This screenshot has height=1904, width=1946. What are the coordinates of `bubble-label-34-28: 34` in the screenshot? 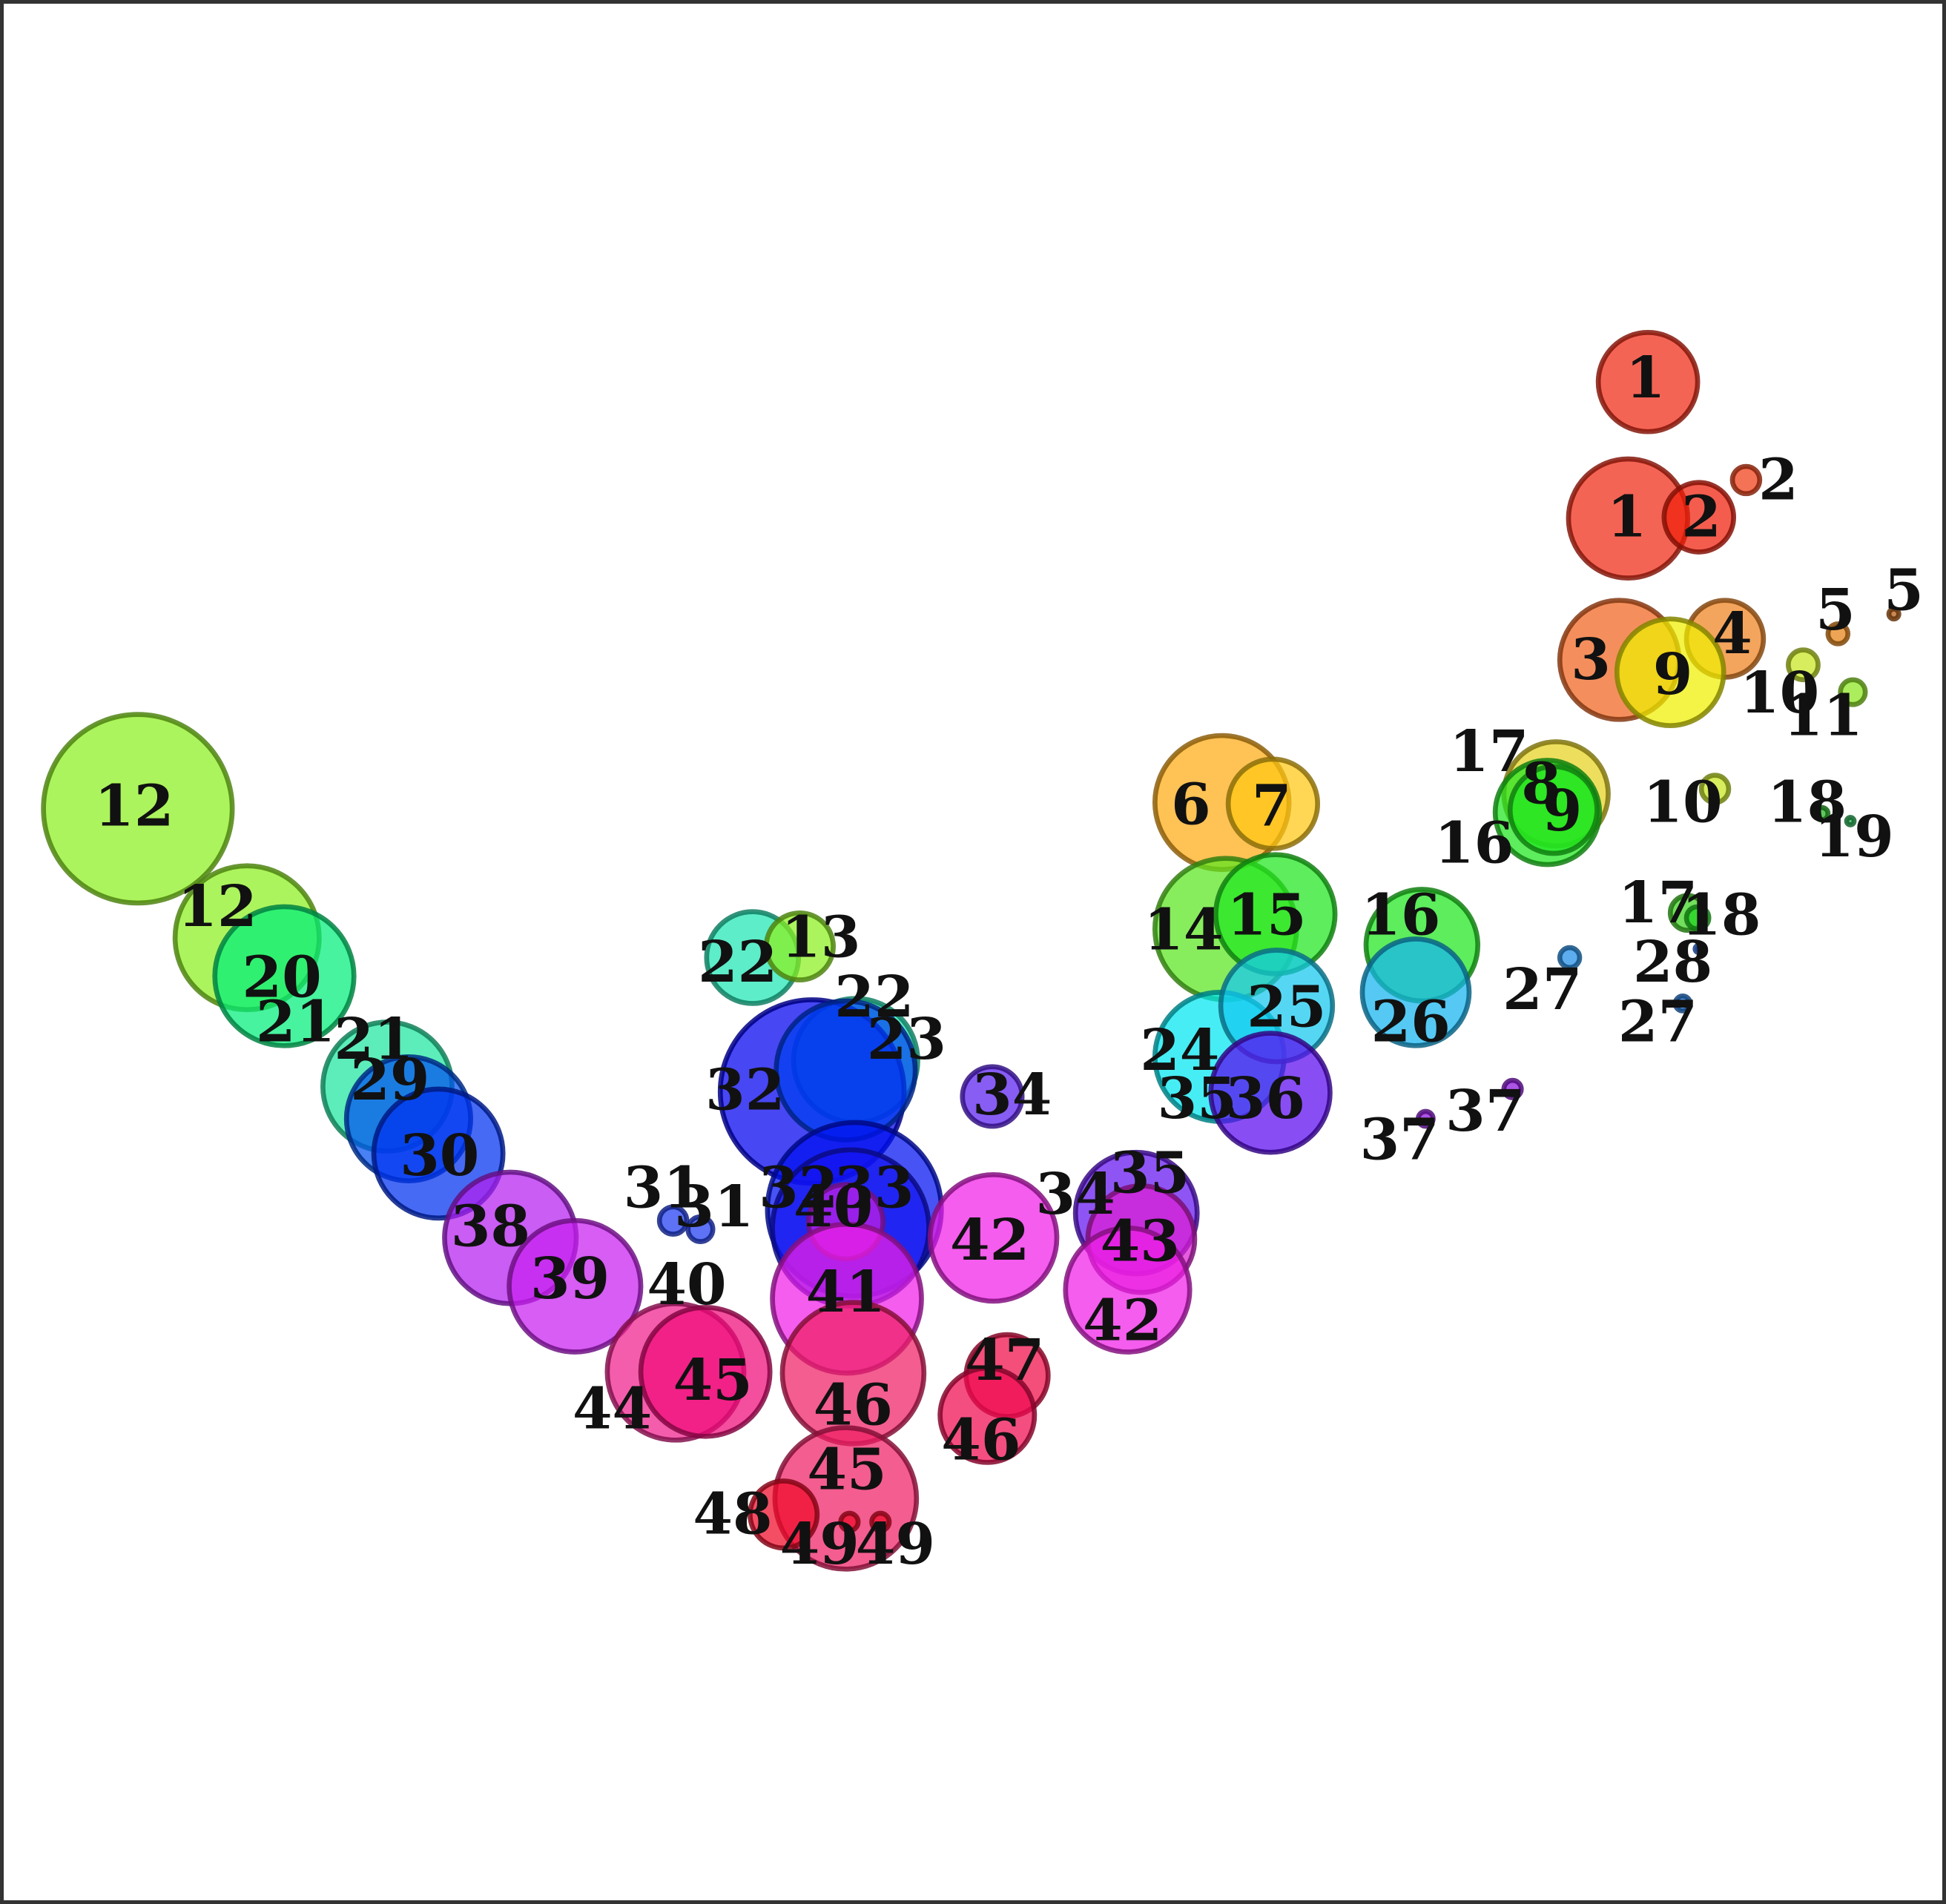 It's located at (1012, 1095).